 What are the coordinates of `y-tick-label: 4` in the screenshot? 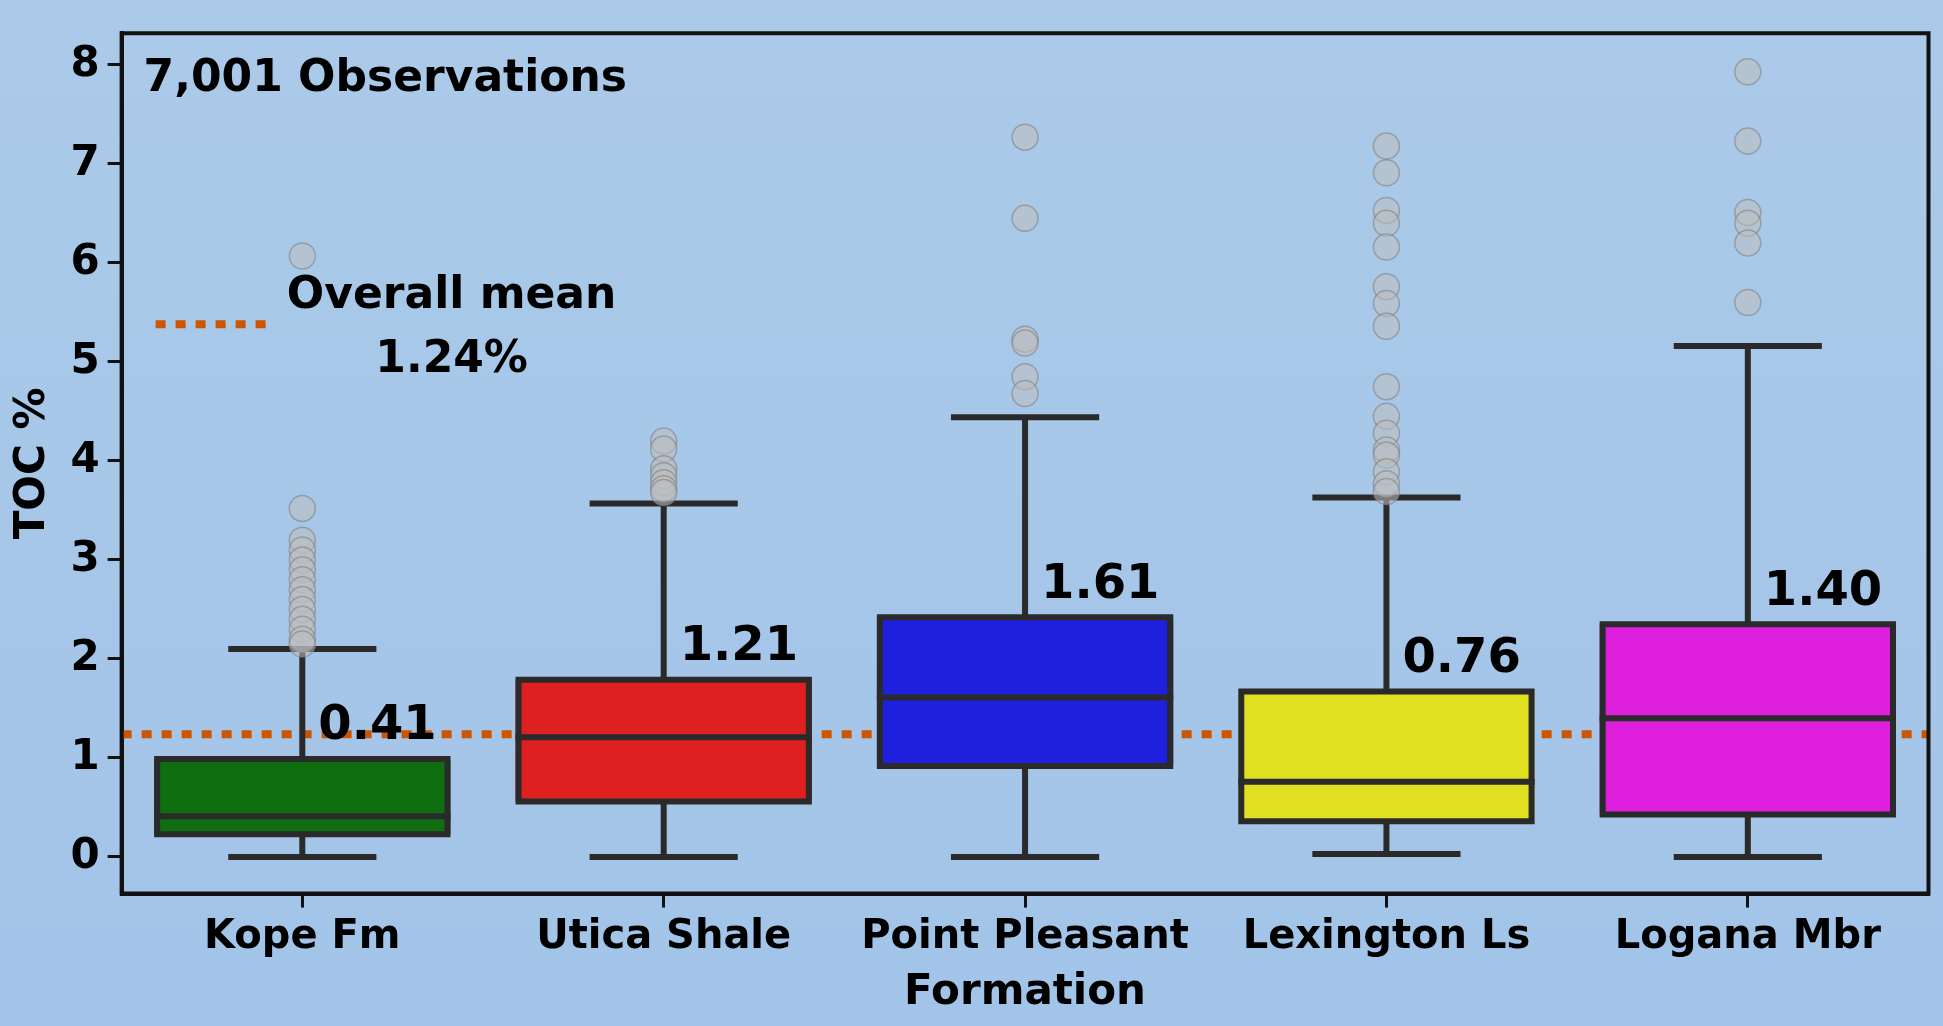 It's located at (85, 457).